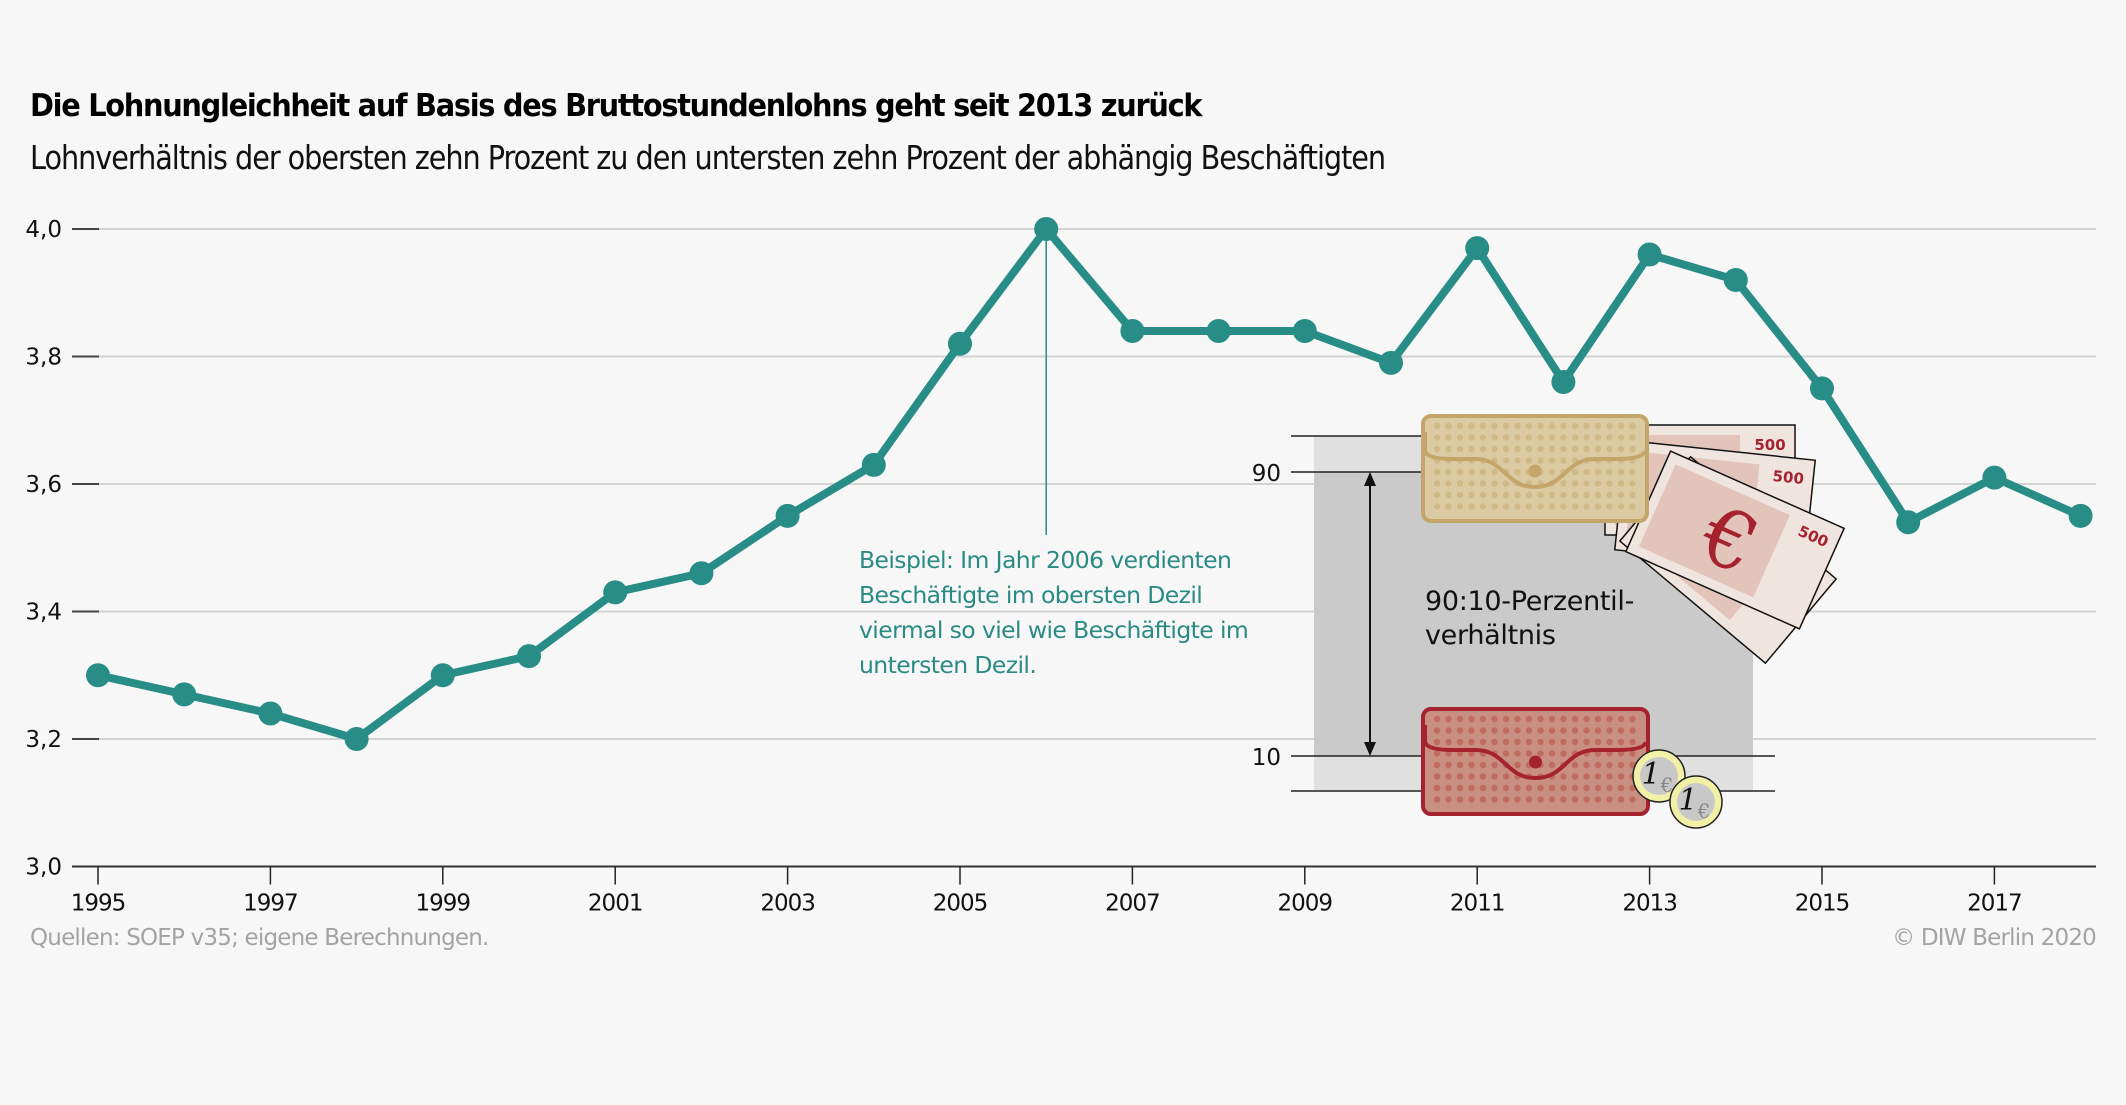 This screenshot has height=1105, width=2126. I want to click on inset-text-line-2: verhältnis, so click(1490, 635).